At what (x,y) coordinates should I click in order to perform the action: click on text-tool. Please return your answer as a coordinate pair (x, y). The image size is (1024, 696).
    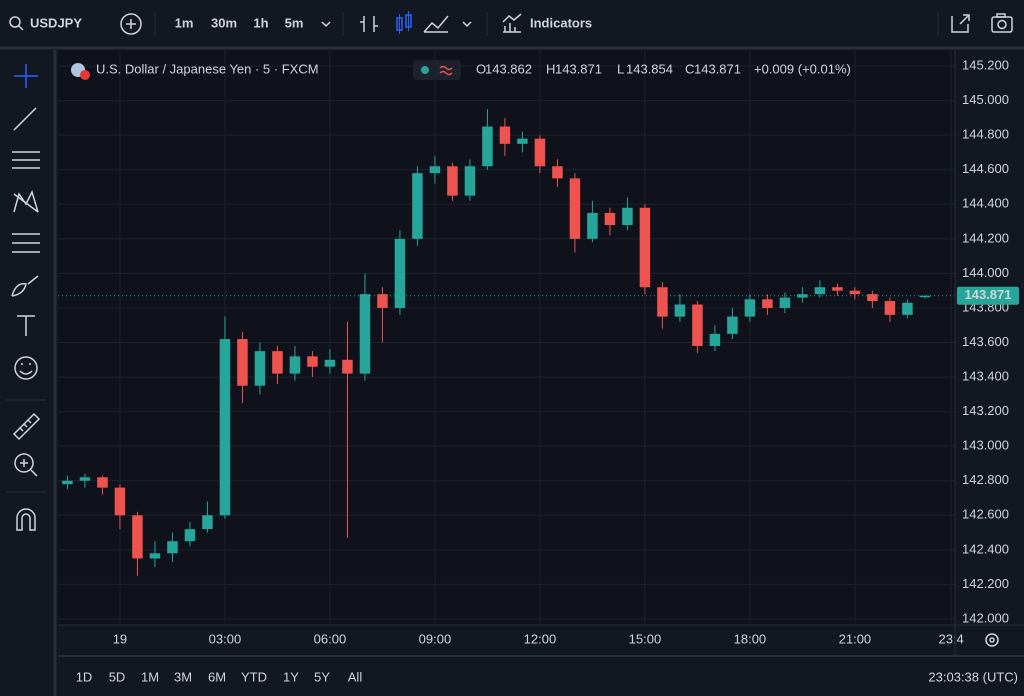
    Looking at the image, I should click on (26, 325).